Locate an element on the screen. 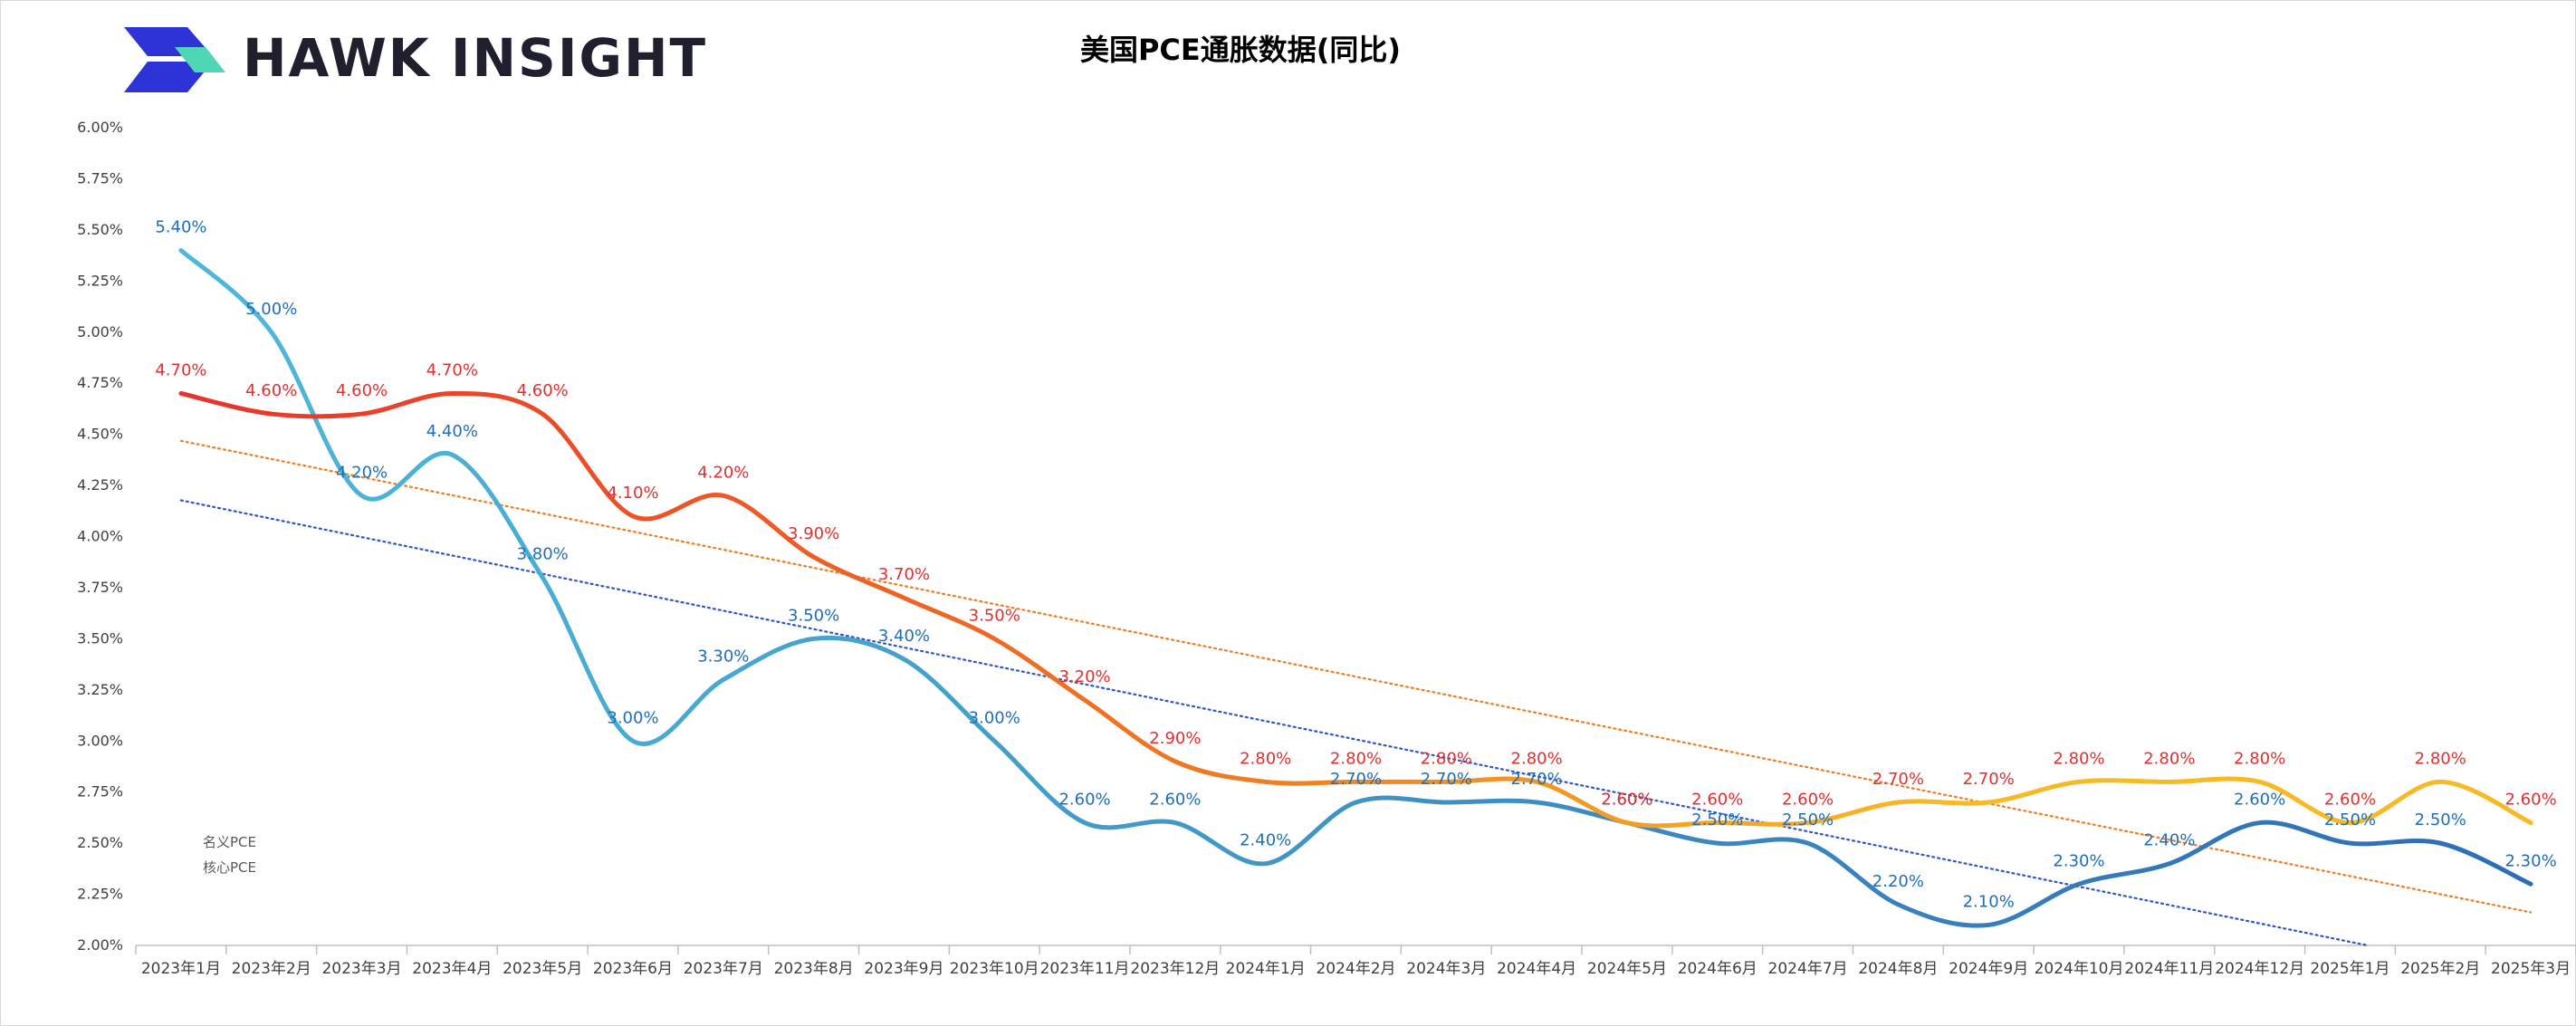 This screenshot has height=1026, width=2576. y-tick-label: 2.25% is located at coordinates (100, 894).